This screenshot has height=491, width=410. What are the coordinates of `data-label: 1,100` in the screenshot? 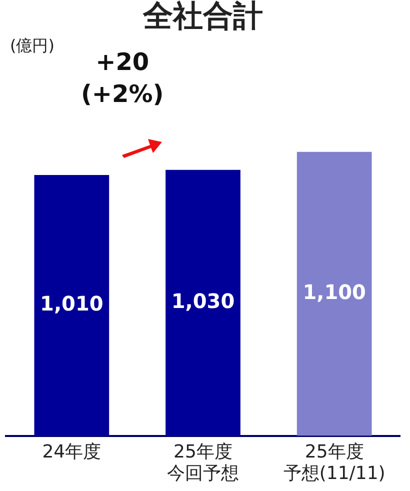 It's located at (334, 292).